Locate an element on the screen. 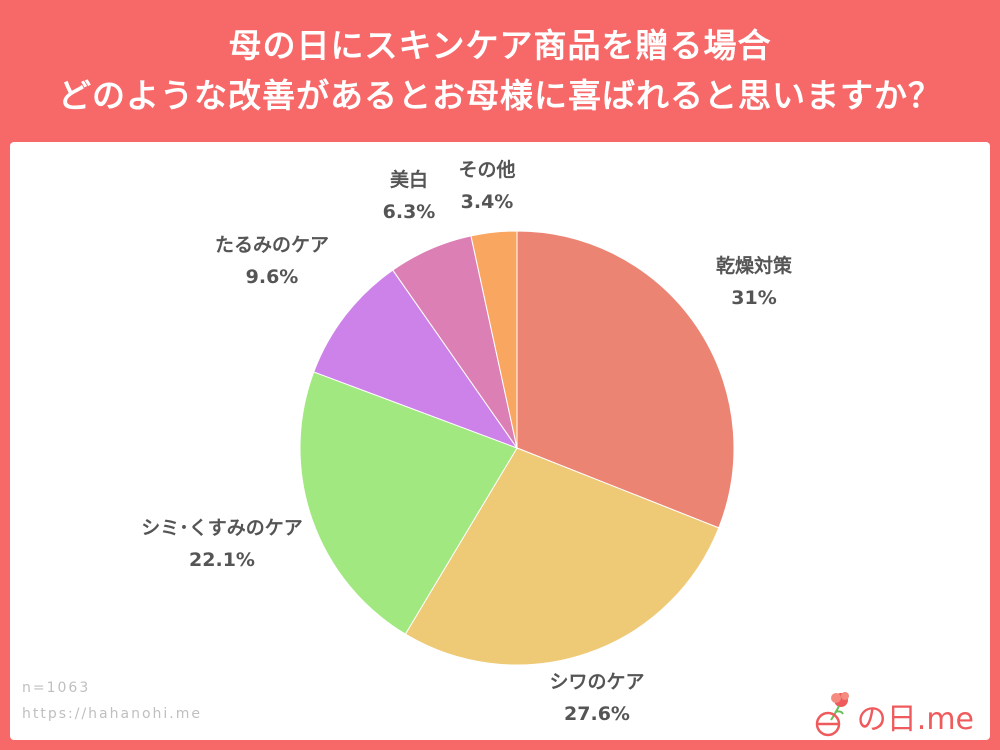 This screenshot has width=1000, height=750. slice-value-2: 22.1% is located at coordinates (222, 560).